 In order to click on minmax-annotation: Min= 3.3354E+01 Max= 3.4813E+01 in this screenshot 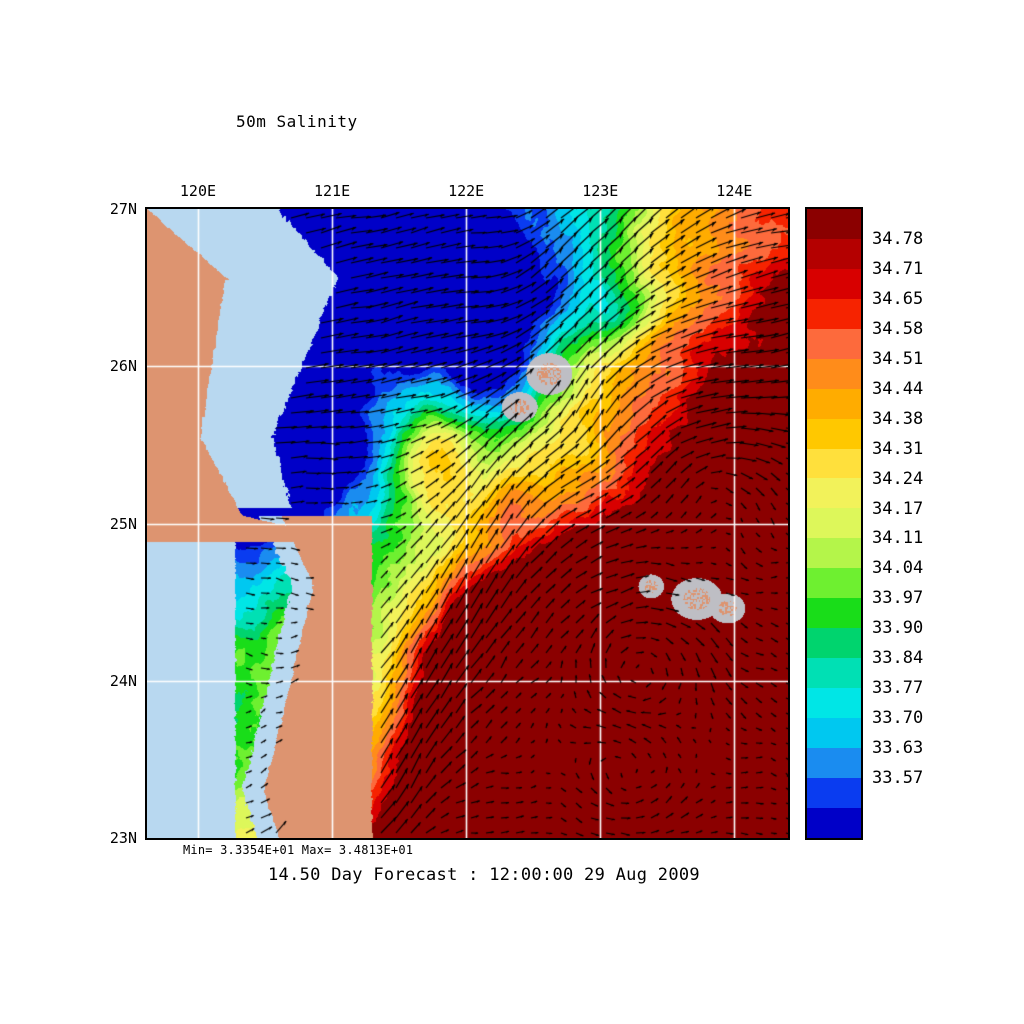, I will do `click(298, 850)`.